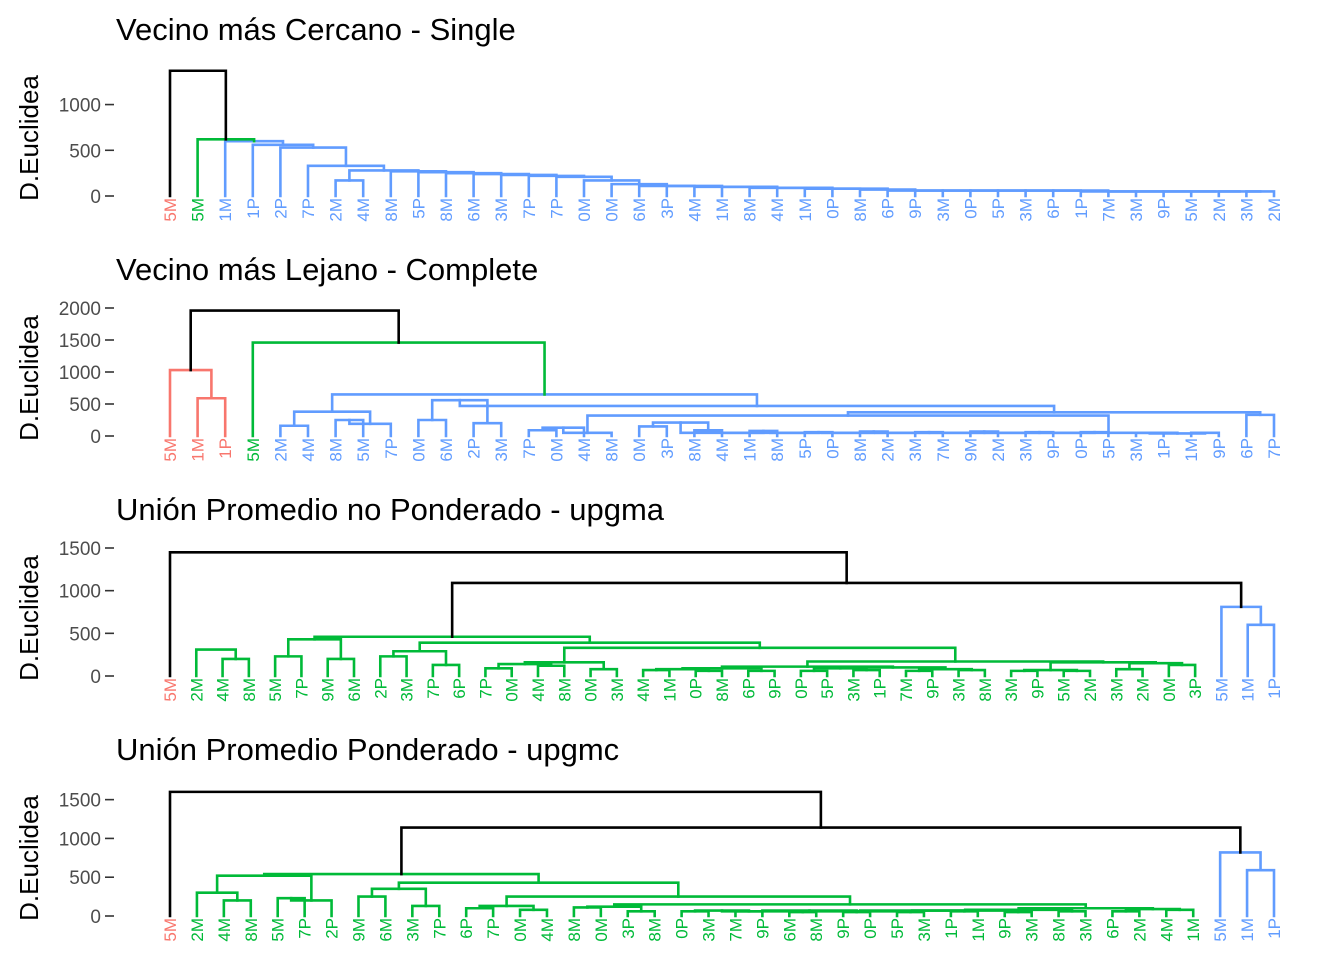 This screenshot has height=960, width=1344. Describe the element at coordinates (367, 749) in the screenshot. I see `panel-title: Unión Promedio Ponderado - upgmc` at that location.